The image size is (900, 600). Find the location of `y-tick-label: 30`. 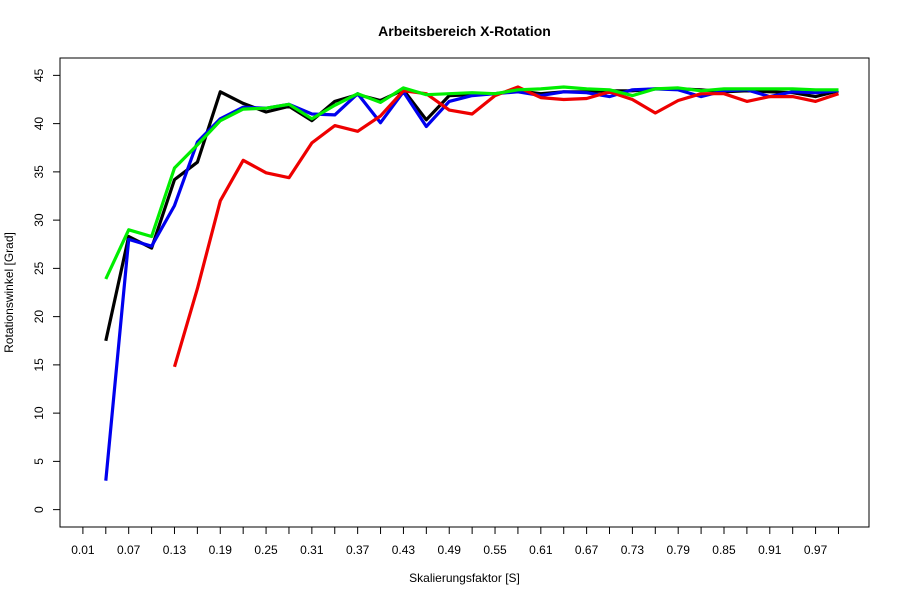

y-tick-label: 30 is located at coordinates (39, 220).